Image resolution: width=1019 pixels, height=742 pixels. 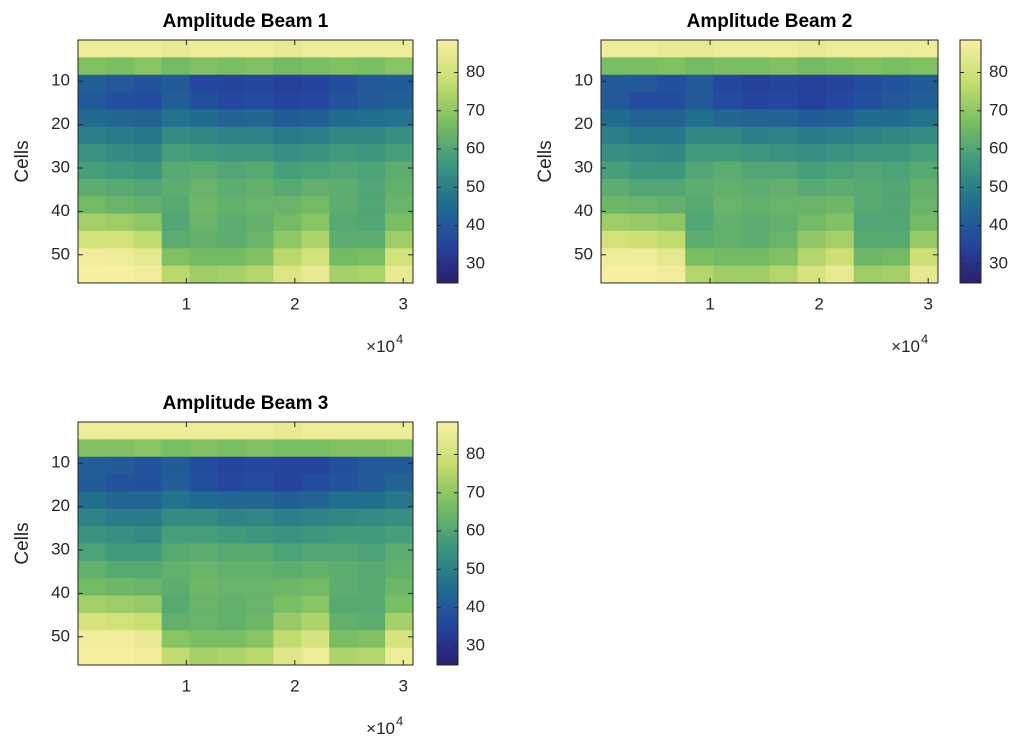 What do you see at coordinates (998, 186) in the screenshot?
I see `colorbar-tick-label: 50` at bounding box center [998, 186].